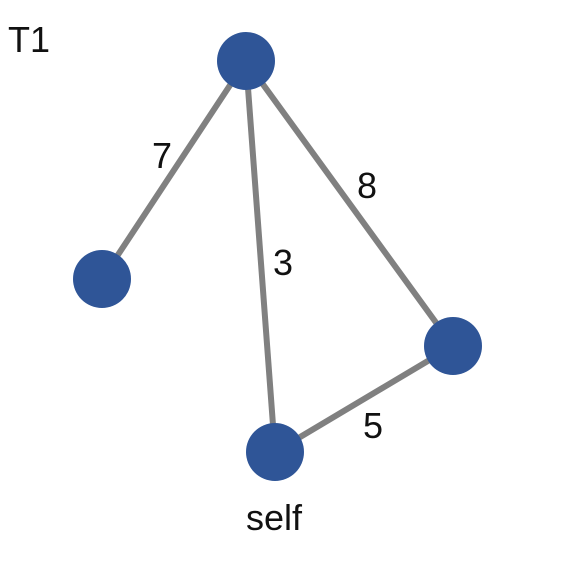 The image size is (567, 567). Describe the element at coordinates (283, 262) in the screenshot. I see `edge-weight-label-top-self: 3` at that location.